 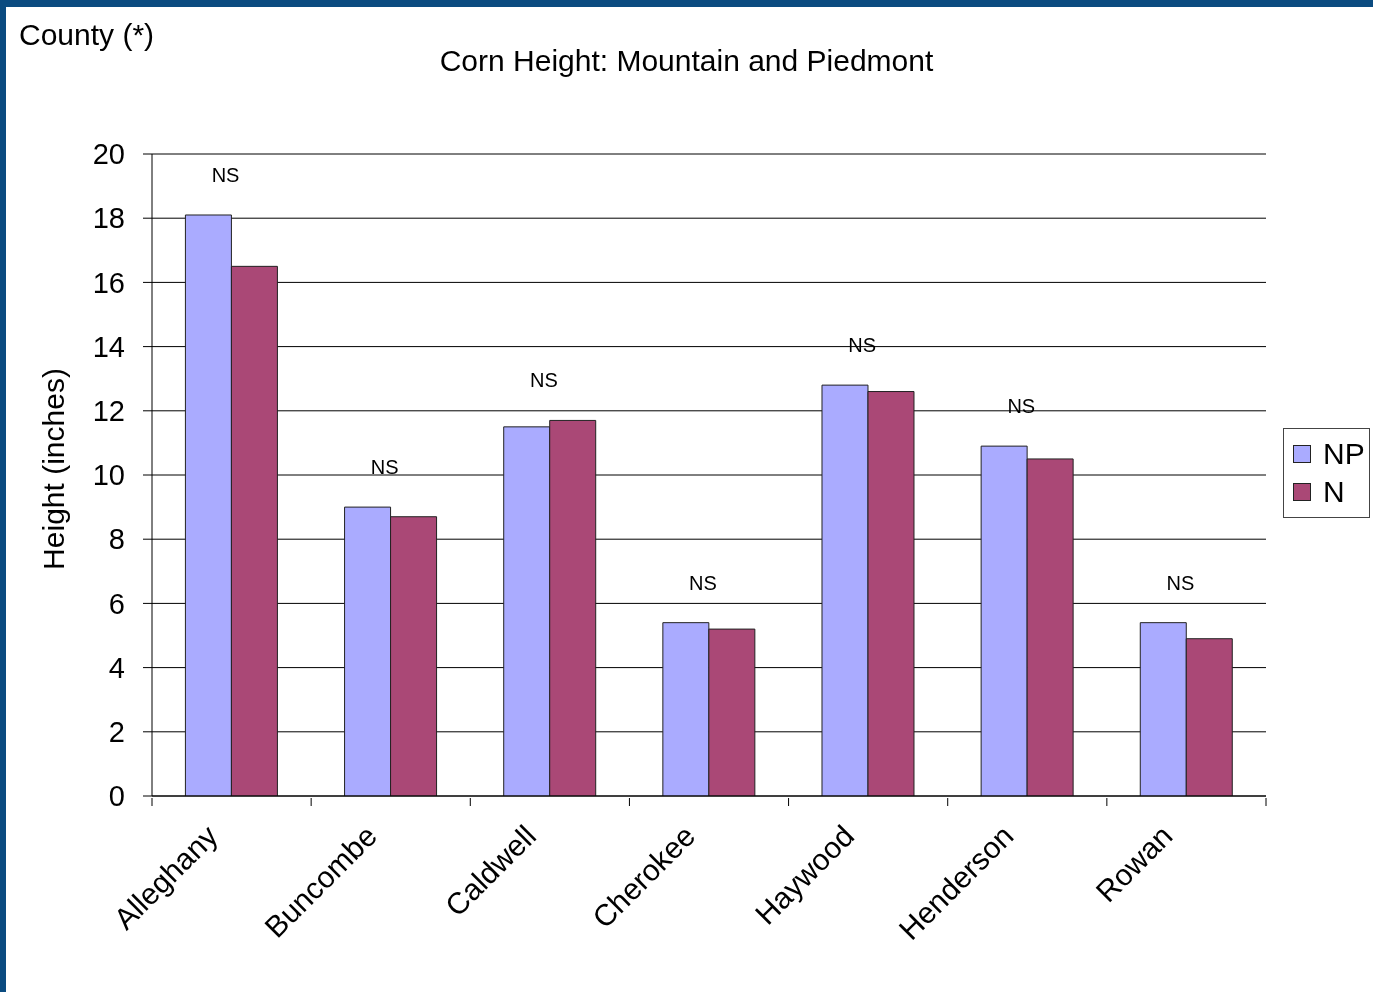 I want to click on y-tick-label: 8, so click(x=116, y=539).